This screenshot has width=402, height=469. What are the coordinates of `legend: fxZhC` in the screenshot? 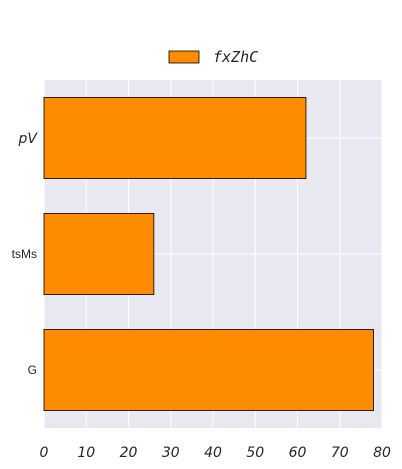 It's located at (213, 57).